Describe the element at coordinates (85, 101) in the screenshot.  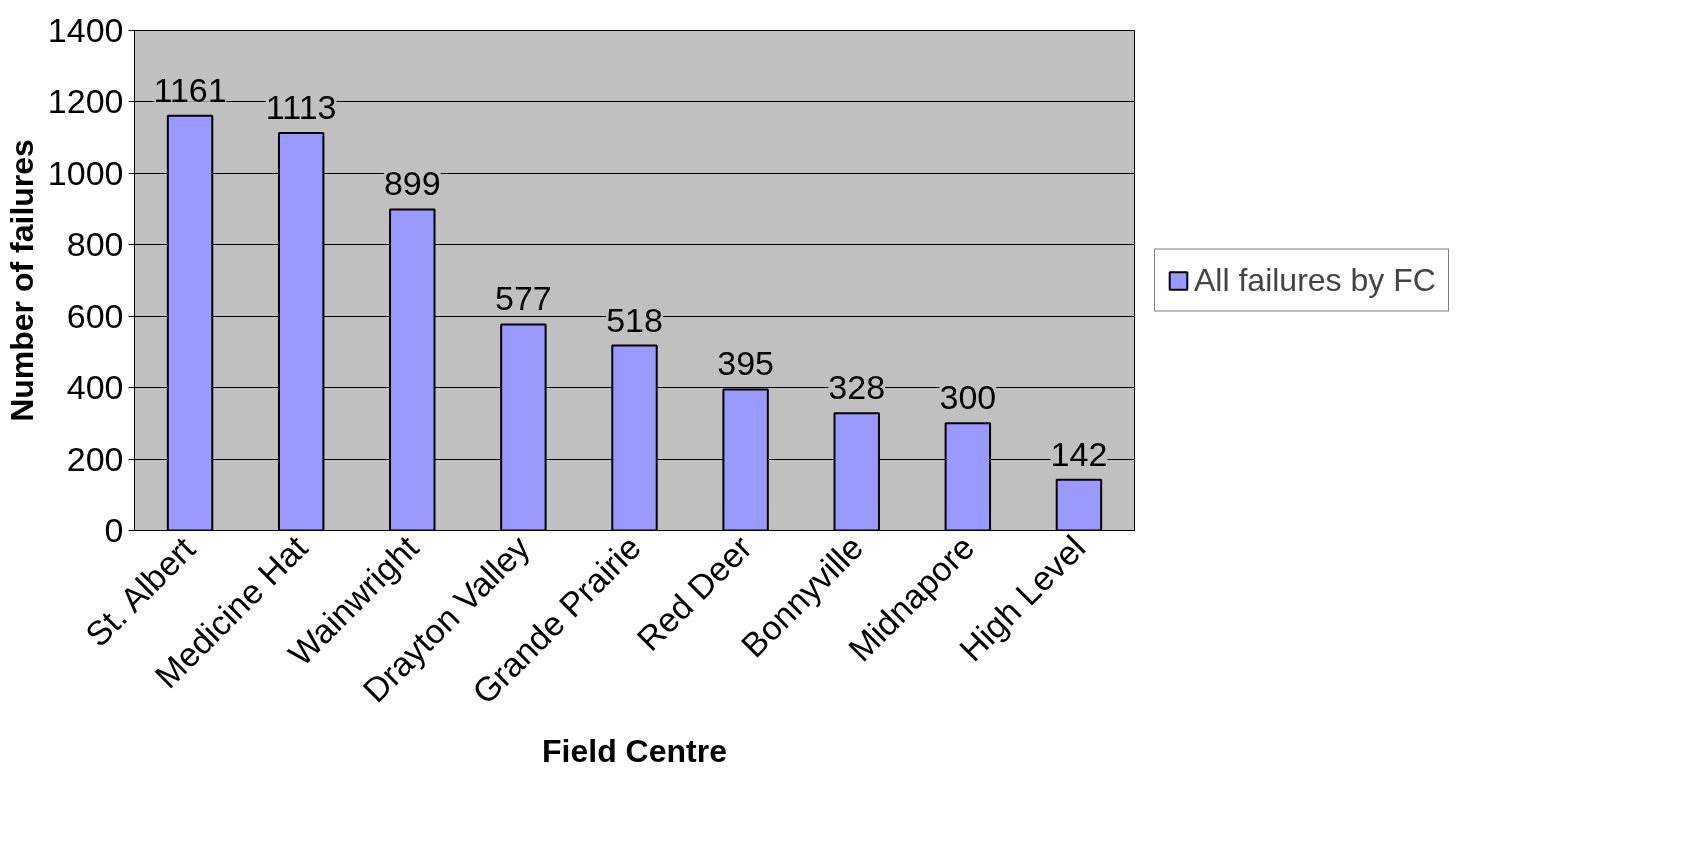
I see `y-tick-label: 1200` at that location.